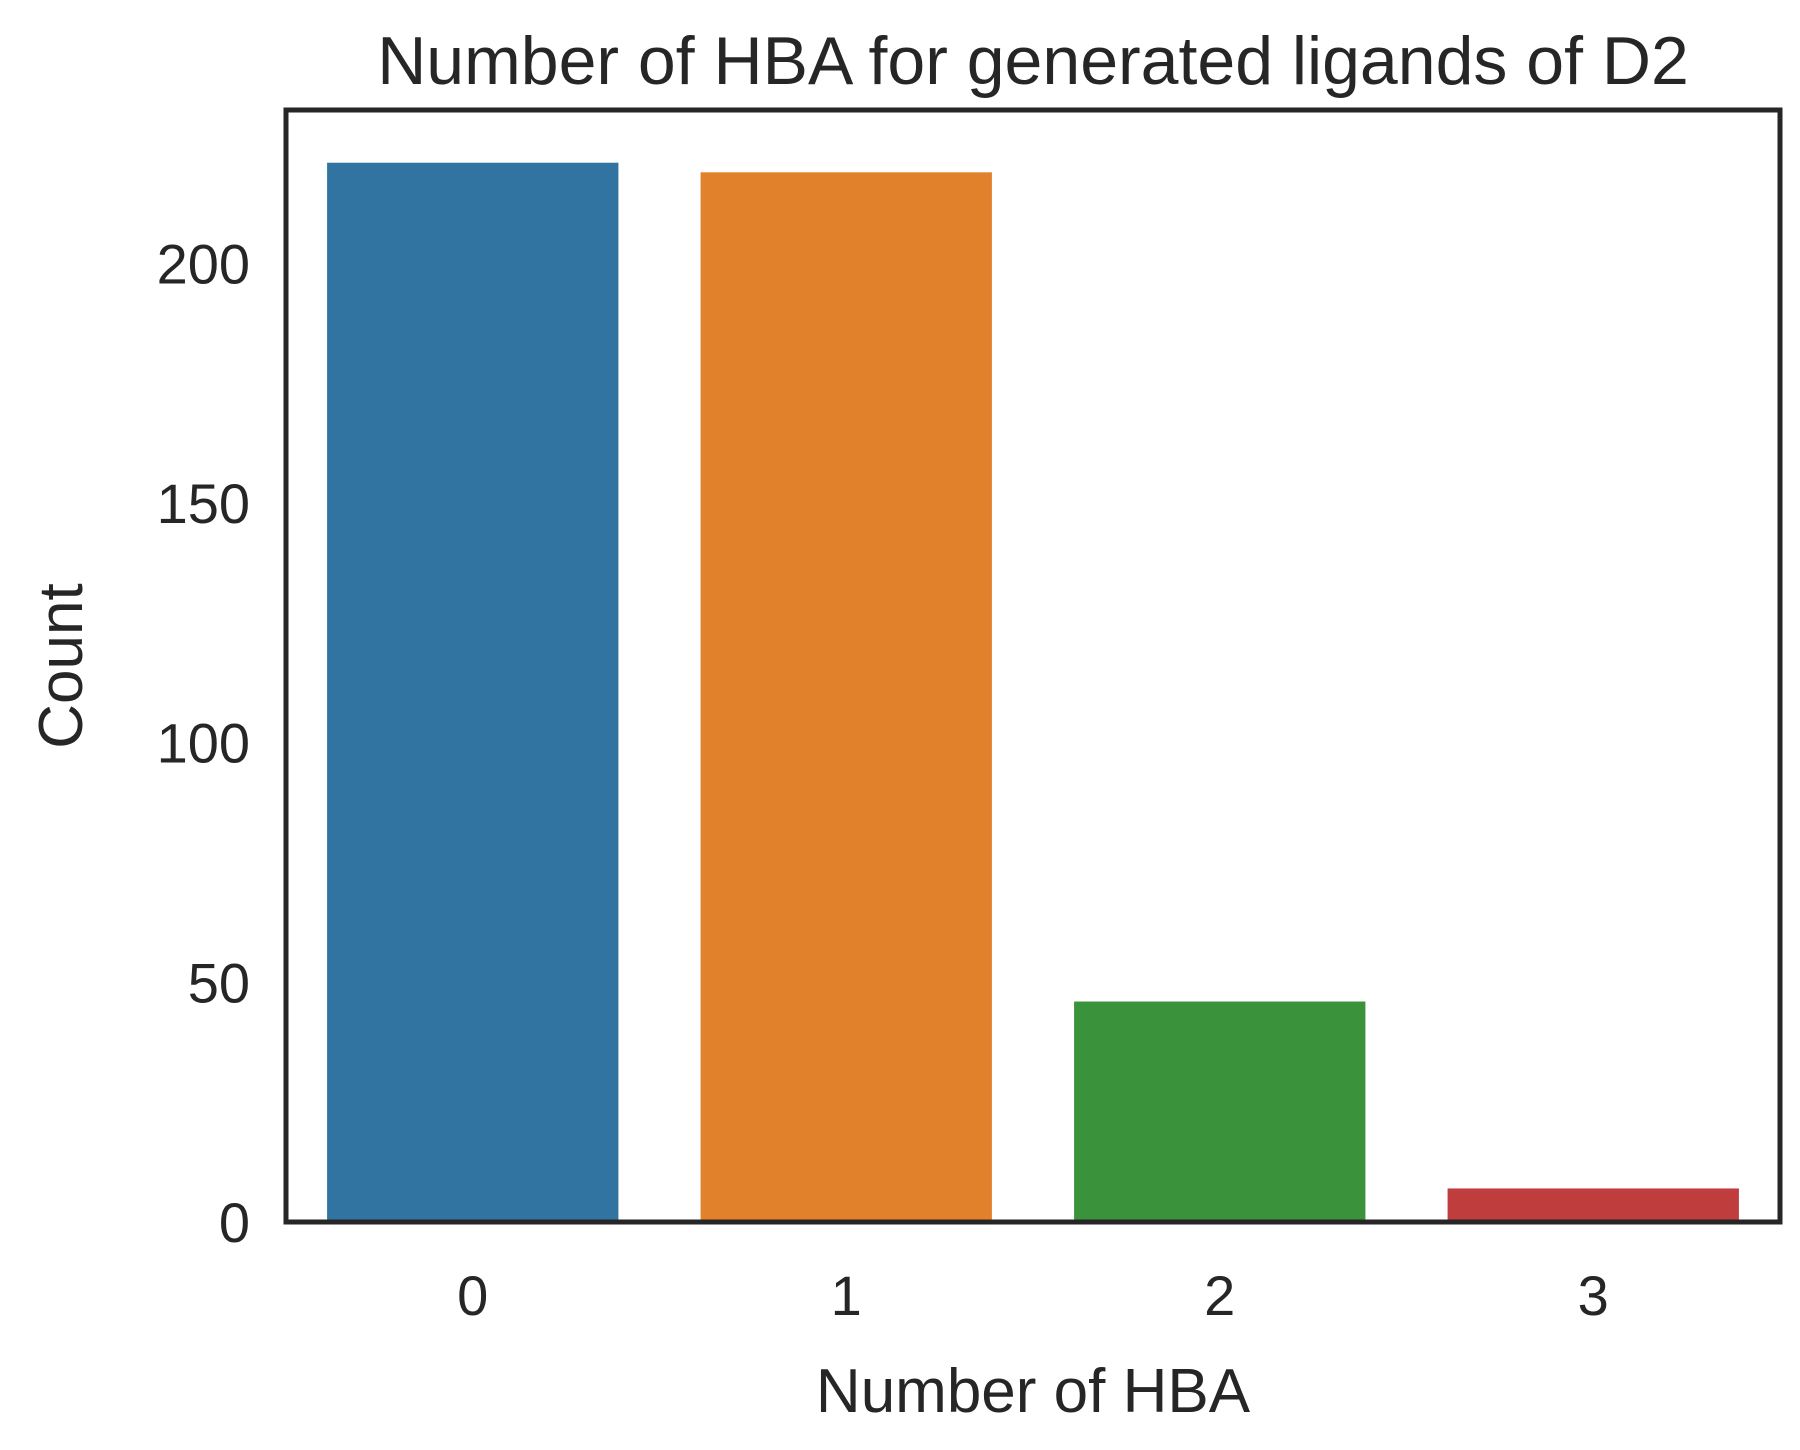 The image size is (1800, 1450). I want to click on x-axis-ticks: 0 1 2 3, so click(1033, 1295).